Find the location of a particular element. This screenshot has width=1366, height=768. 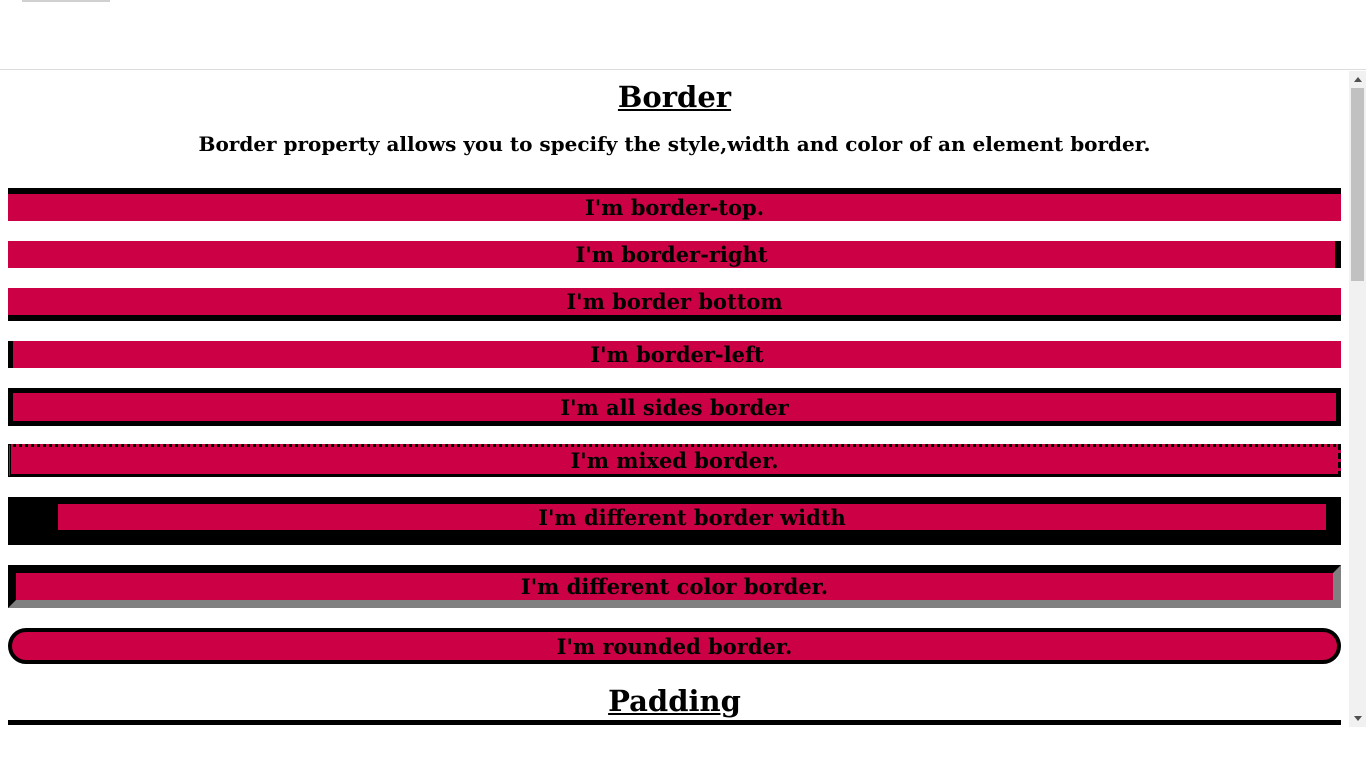

border-right-label: I'm border-right is located at coordinates (671, 254).